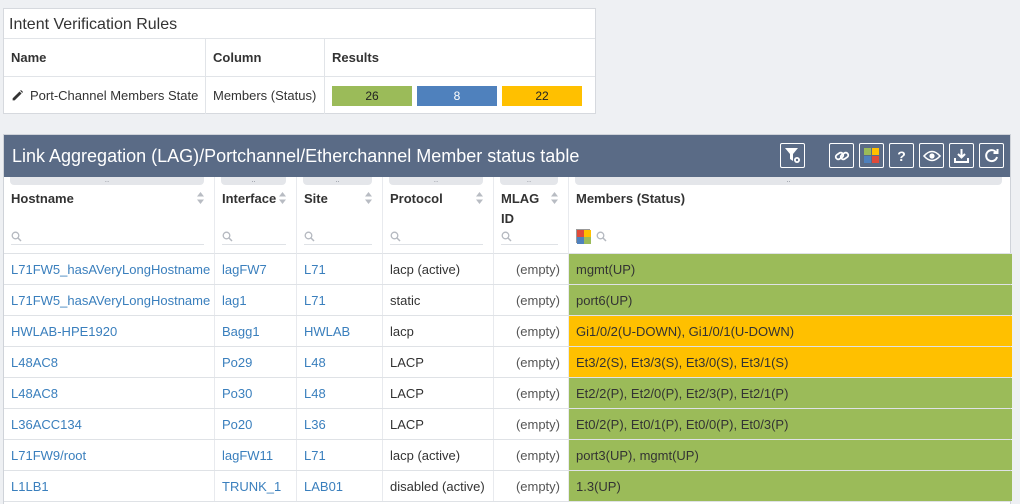  Describe the element at coordinates (109, 424) in the screenshot. I see `hostname-cell: L36ACC134` at that location.